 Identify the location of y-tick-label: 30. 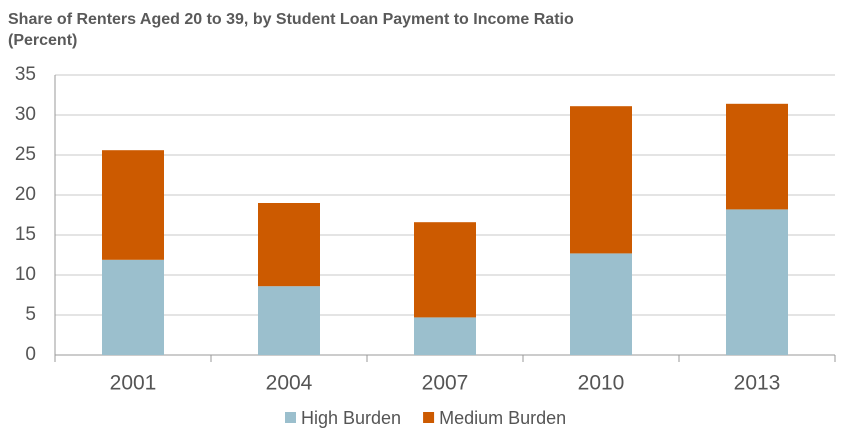
(25, 114).